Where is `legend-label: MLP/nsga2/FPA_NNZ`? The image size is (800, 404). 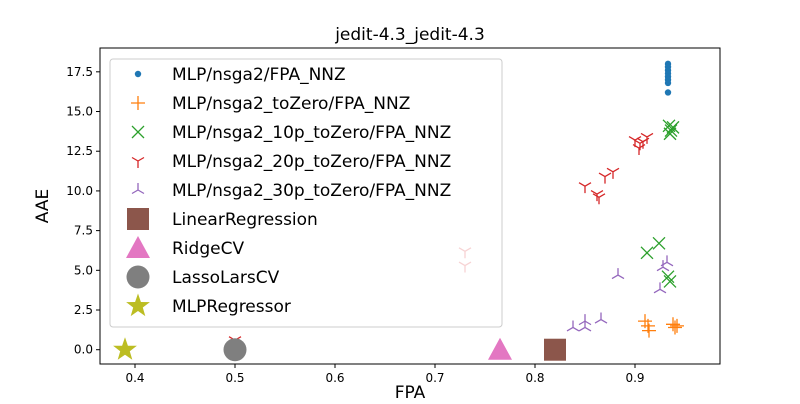 legend-label: MLP/nsga2/FPA_NNZ is located at coordinates (259, 75).